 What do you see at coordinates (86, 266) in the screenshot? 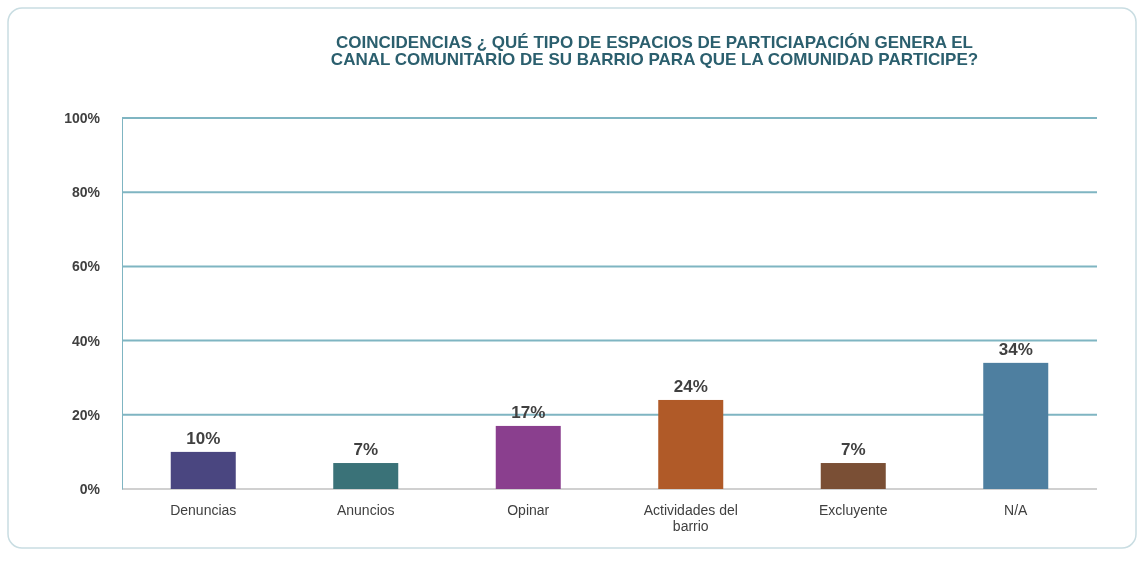
I see `y-tick-label: 60%` at bounding box center [86, 266].